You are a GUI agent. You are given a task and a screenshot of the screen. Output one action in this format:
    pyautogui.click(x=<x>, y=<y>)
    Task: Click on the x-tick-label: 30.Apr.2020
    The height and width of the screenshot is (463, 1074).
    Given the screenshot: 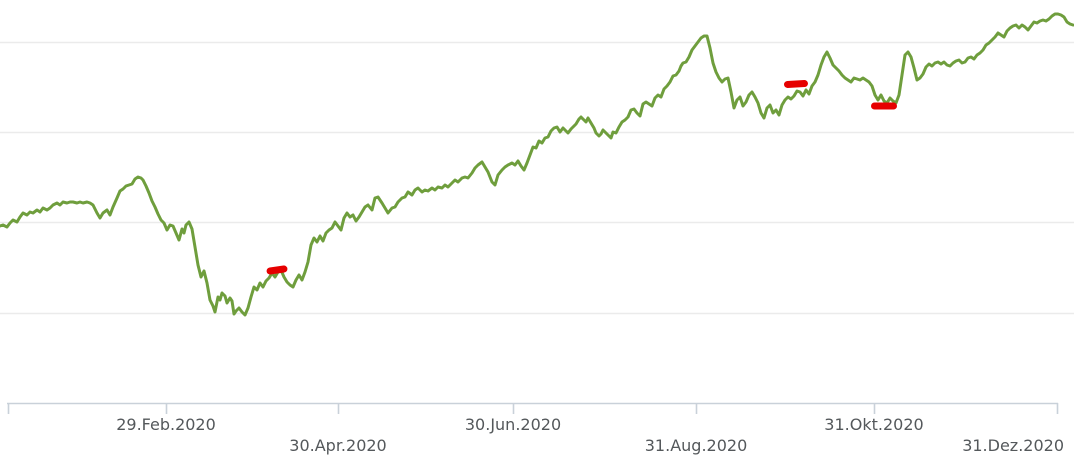 What is the action you would take?
    pyautogui.click(x=337, y=445)
    